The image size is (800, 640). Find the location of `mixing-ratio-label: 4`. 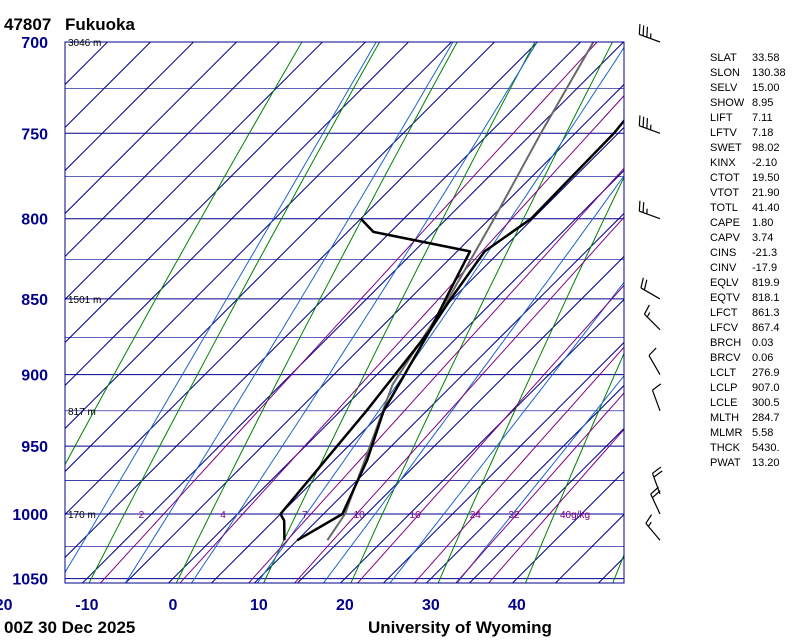

mixing-ratio-label: 4 is located at coordinates (223, 515).